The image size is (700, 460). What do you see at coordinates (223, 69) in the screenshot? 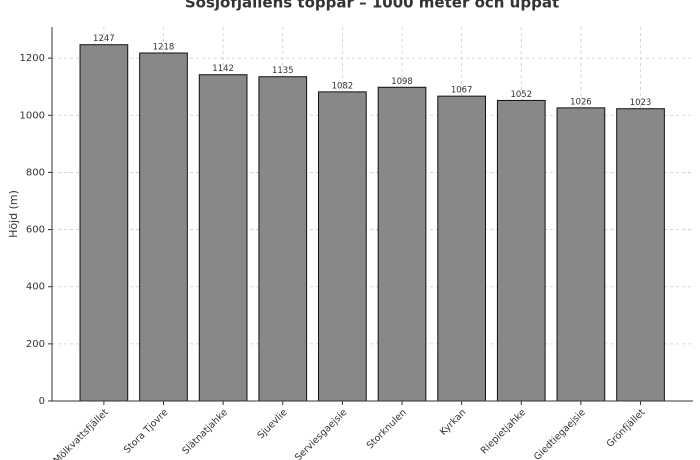
I see `value-label: 1142` at bounding box center [223, 69].